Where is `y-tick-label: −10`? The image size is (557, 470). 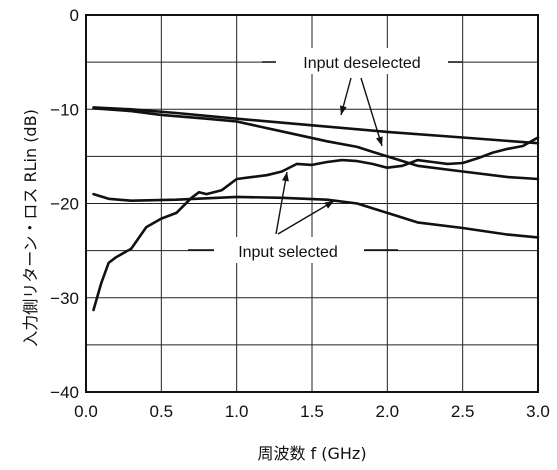
y-tick-label: −10 is located at coordinates (64, 109).